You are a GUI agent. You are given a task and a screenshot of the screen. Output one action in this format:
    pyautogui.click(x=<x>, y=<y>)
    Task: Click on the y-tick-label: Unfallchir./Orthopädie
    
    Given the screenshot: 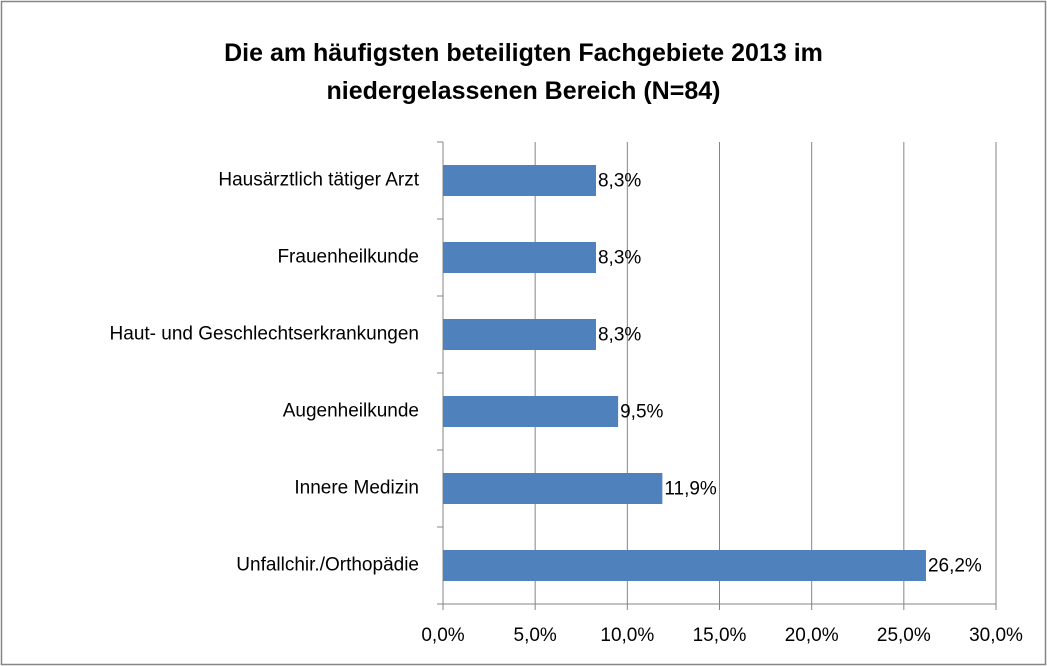 What is the action you would take?
    pyautogui.click(x=327, y=565)
    